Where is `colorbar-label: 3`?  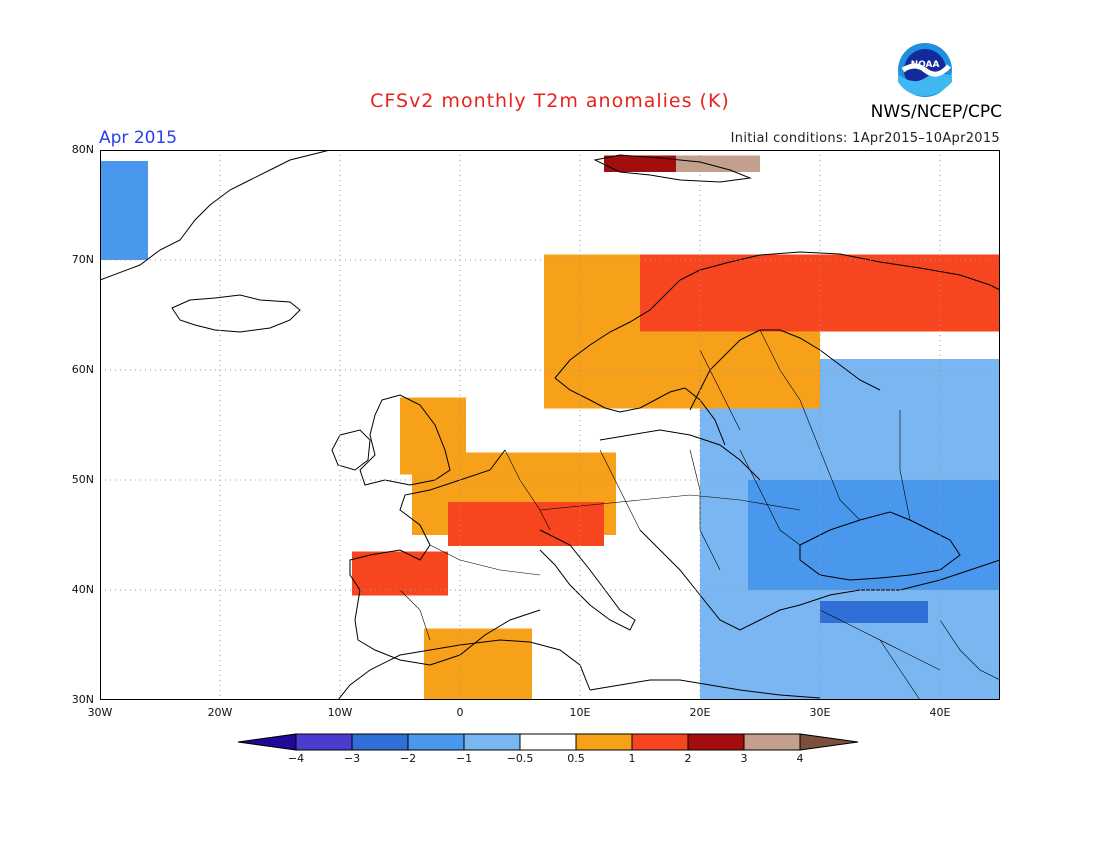
colorbar-label: 3 is located at coordinates (744, 758).